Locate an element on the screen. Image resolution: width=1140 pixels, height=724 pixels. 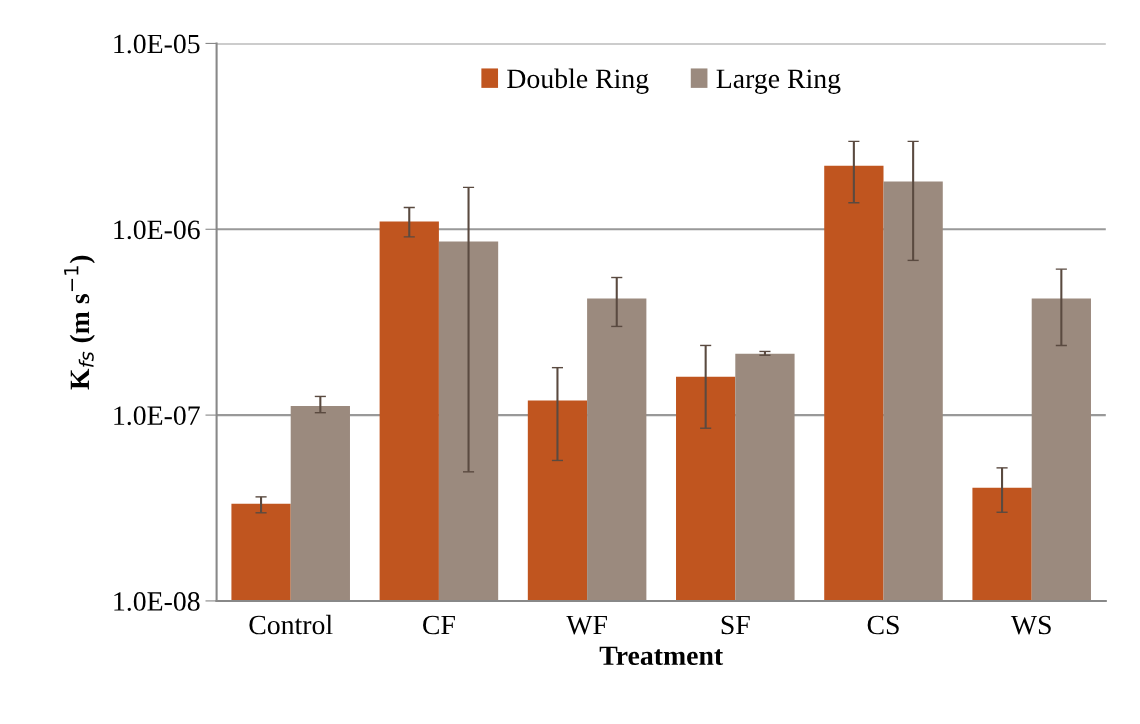
x-axis-title: Treatment is located at coordinates (661, 656).